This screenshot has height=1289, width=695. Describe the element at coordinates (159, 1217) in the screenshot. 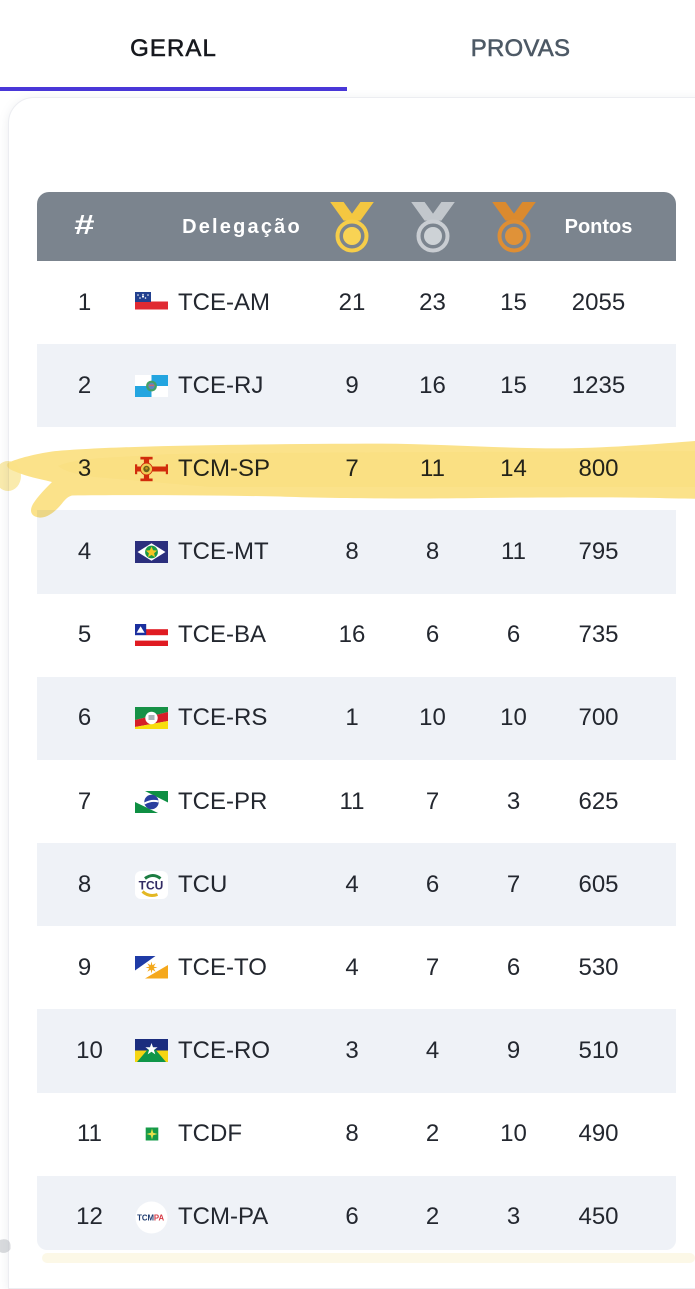

I see `svg-text: PA` at that location.